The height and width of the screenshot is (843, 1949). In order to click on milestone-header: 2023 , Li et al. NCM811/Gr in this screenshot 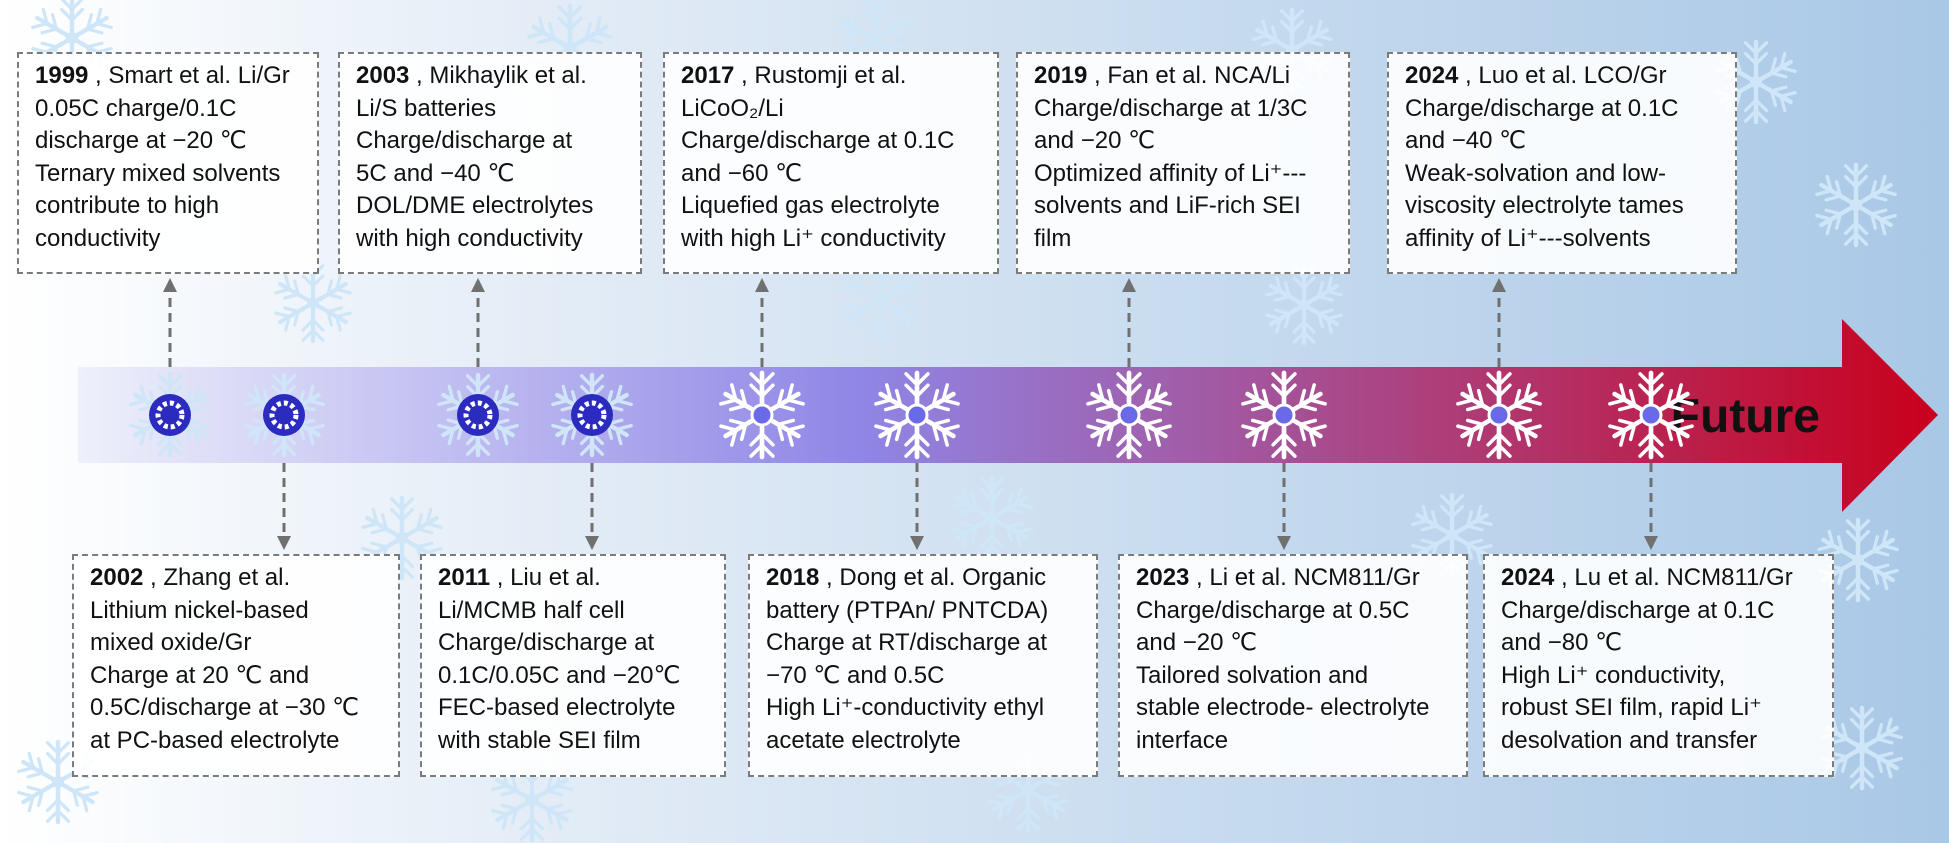, I will do `click(1296, 578)`.